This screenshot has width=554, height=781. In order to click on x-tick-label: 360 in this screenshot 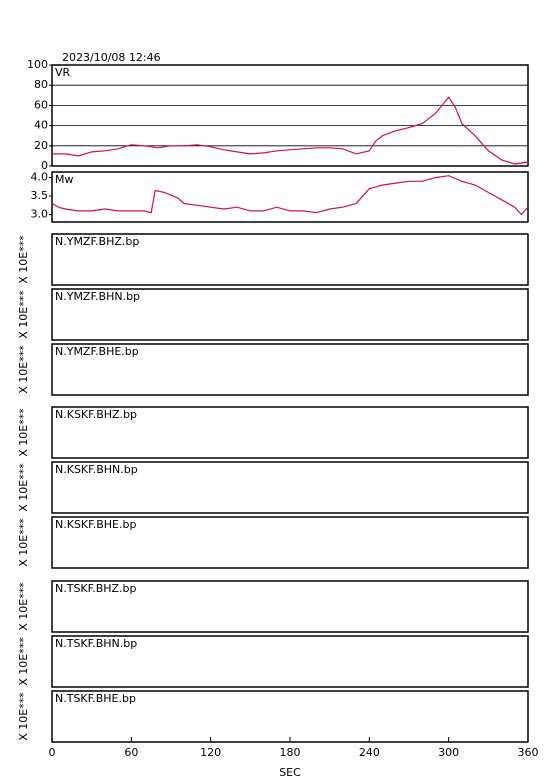, I will do `click(528, 752)`.